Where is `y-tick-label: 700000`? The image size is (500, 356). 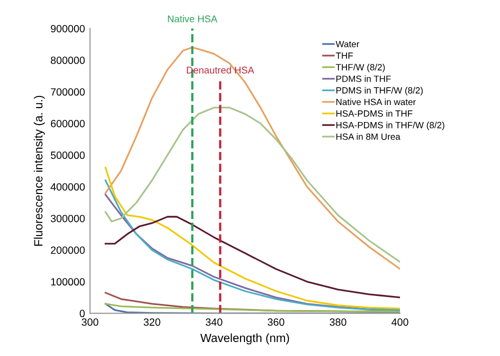
y-tick-label: 700000 is located at coordinates (67, 92).